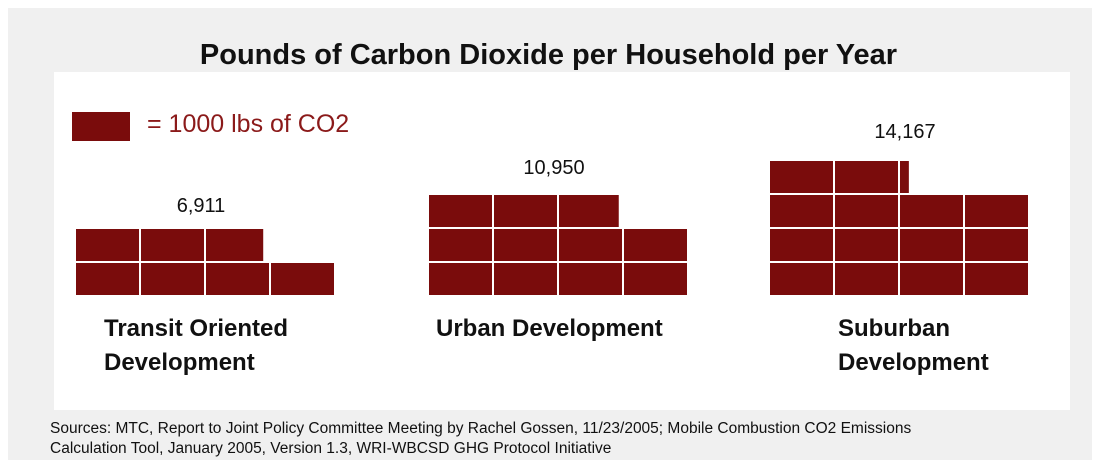  Describe the element at coordinates (201, 206) in the screenshot. I see `value-label-transit: 6,911` at that location.